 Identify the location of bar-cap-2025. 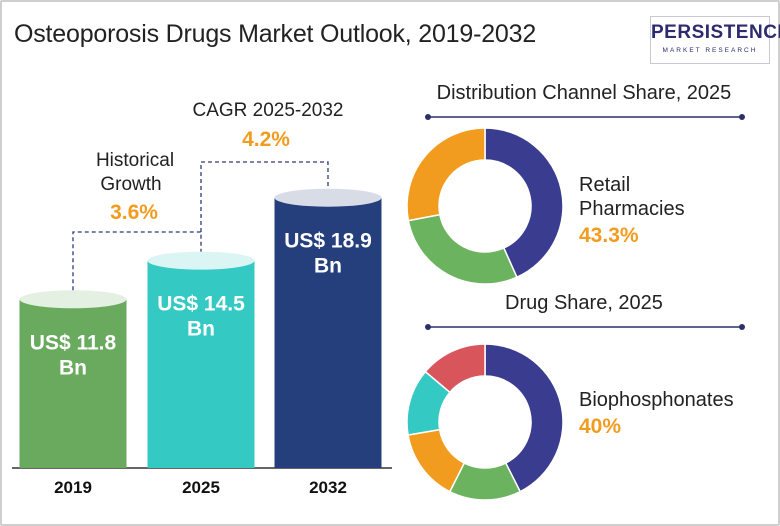
(201, 260).